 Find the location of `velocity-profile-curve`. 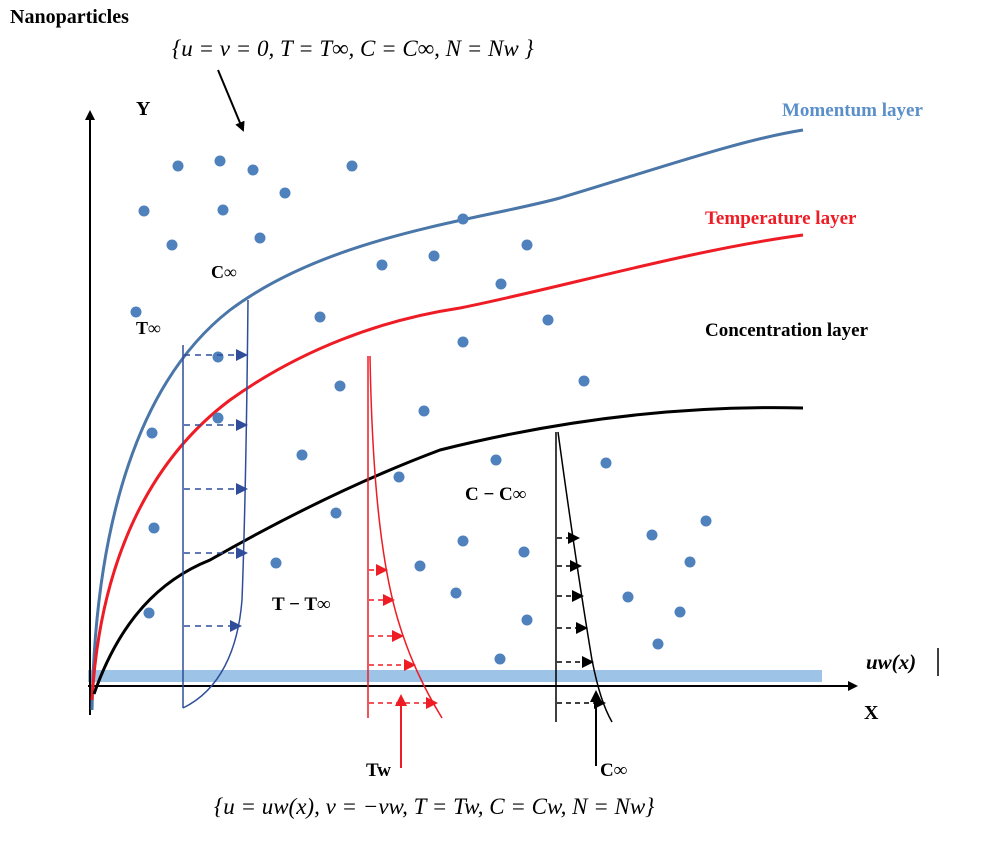

velocity-profile-curve is located at coordinates (215, 504).